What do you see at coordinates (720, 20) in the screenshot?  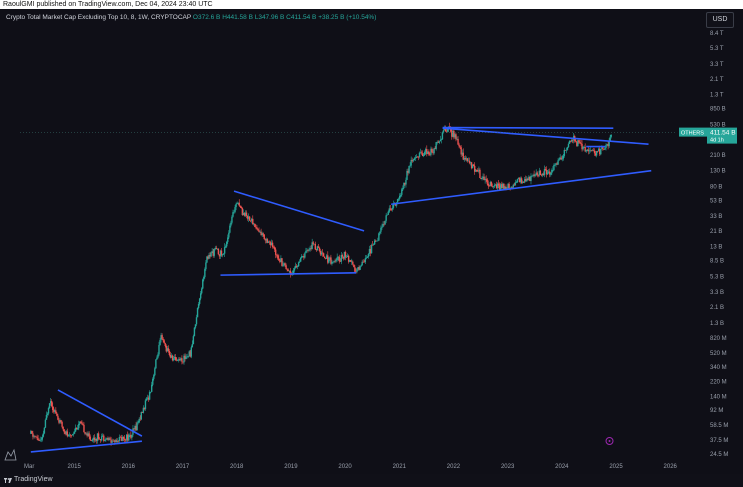 I see `currency-selector: USD` at bounding box center [720, 20].